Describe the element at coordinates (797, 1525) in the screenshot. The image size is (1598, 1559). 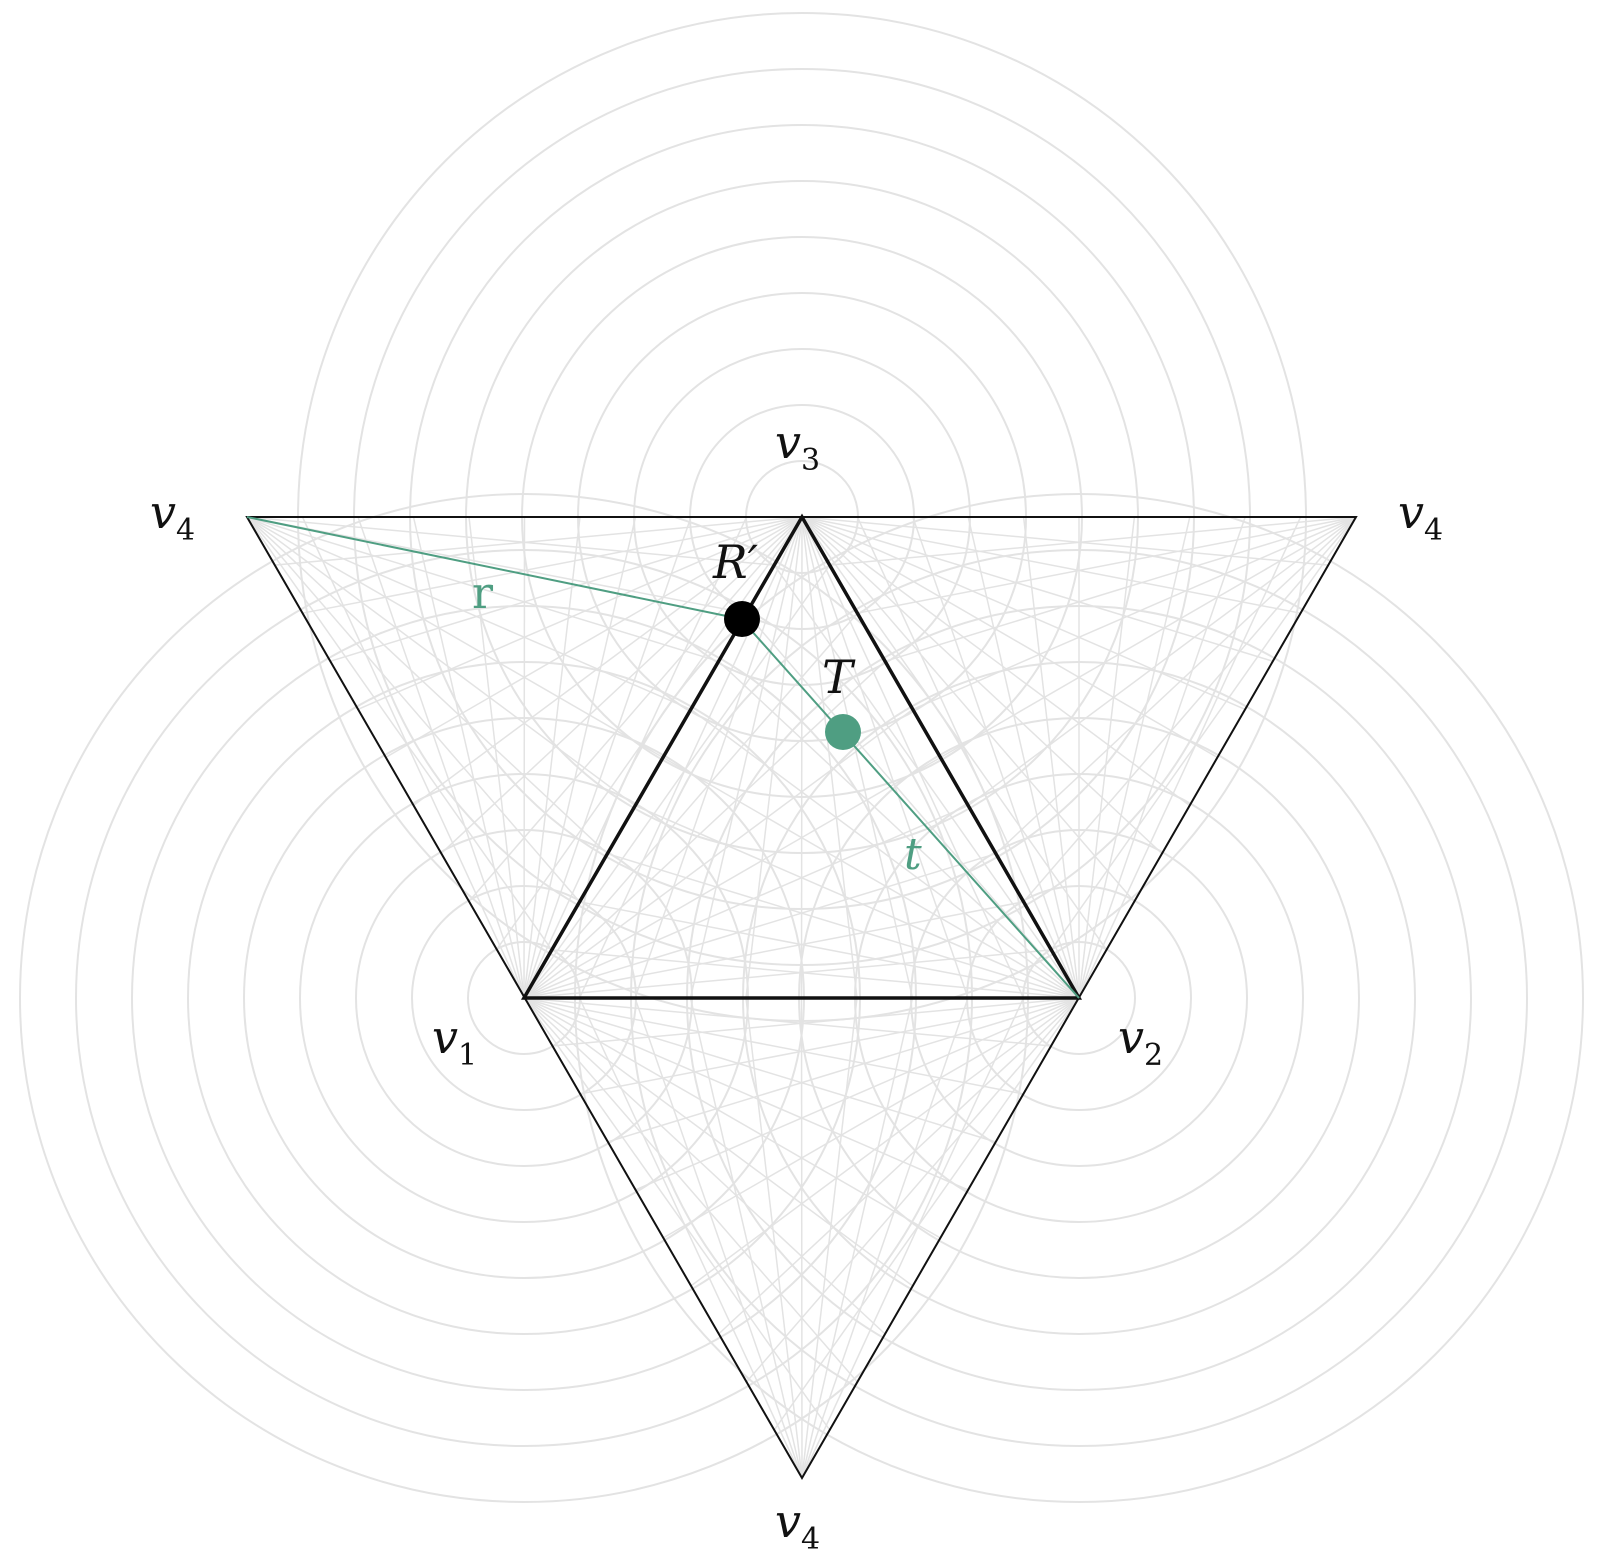
I see `label-v4-bottom: v4` at that location.